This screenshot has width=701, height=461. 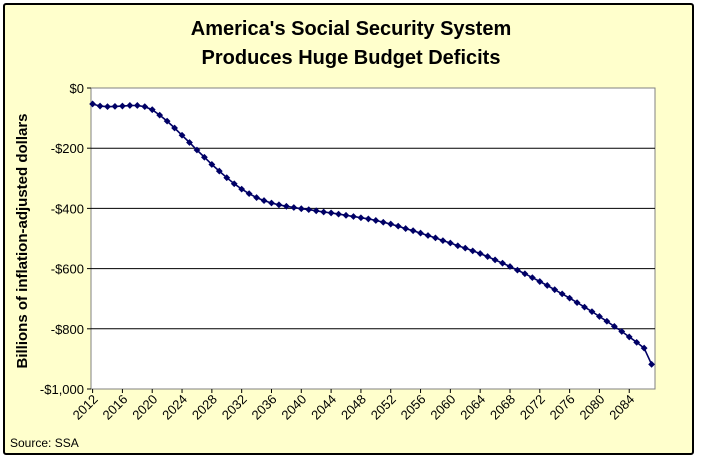 What do you see at coordinates (532, 407) in the screenshot?
I see `x-tick-label: 2072` at bounding box center [532, 407].